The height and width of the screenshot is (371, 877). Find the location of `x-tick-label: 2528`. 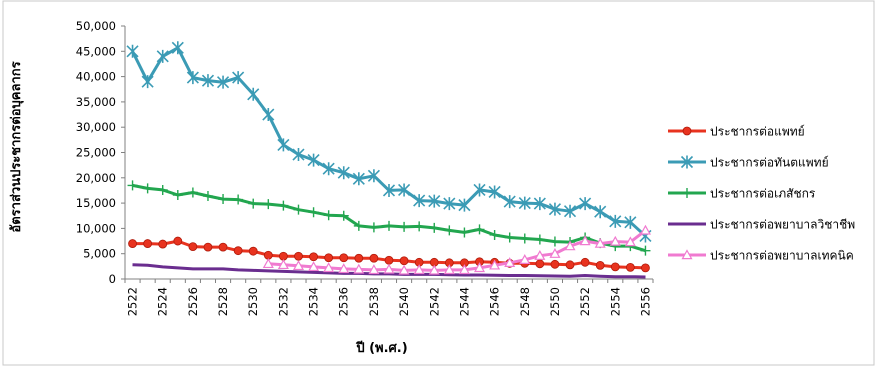

x-tick-label: 2528 is located at coordinates (223, 301).